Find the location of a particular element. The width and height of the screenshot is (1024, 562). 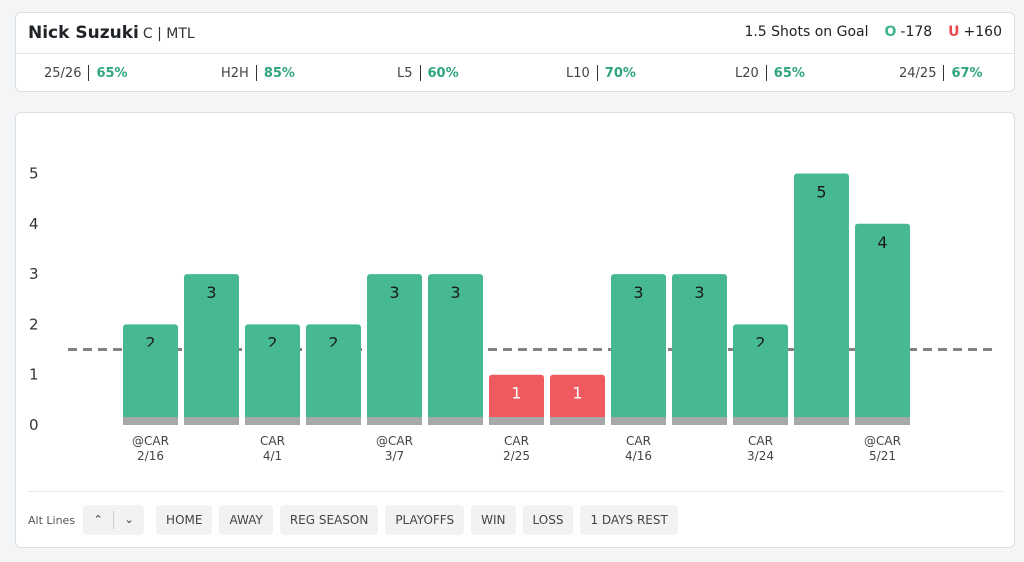

y-tick-label: 1 is located at coordinates (34, 375).